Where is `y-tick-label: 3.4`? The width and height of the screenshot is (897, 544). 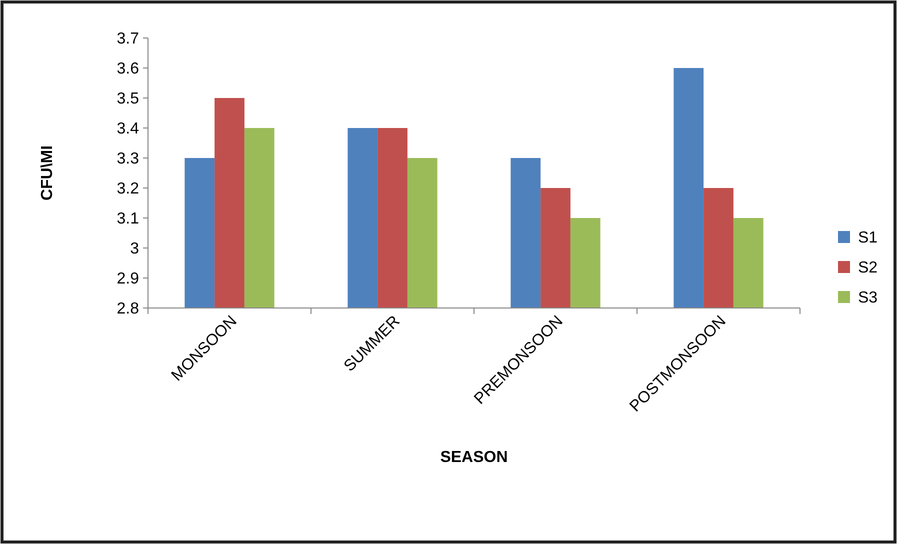
y-tick-label: 3.4 is located at coordinates (128, 129).